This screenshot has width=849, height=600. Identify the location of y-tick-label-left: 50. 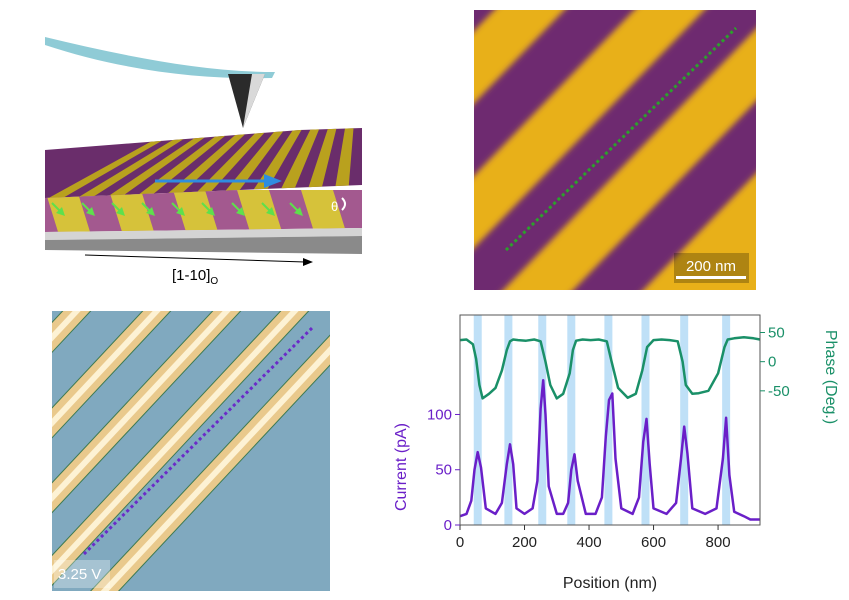
(443, 470).